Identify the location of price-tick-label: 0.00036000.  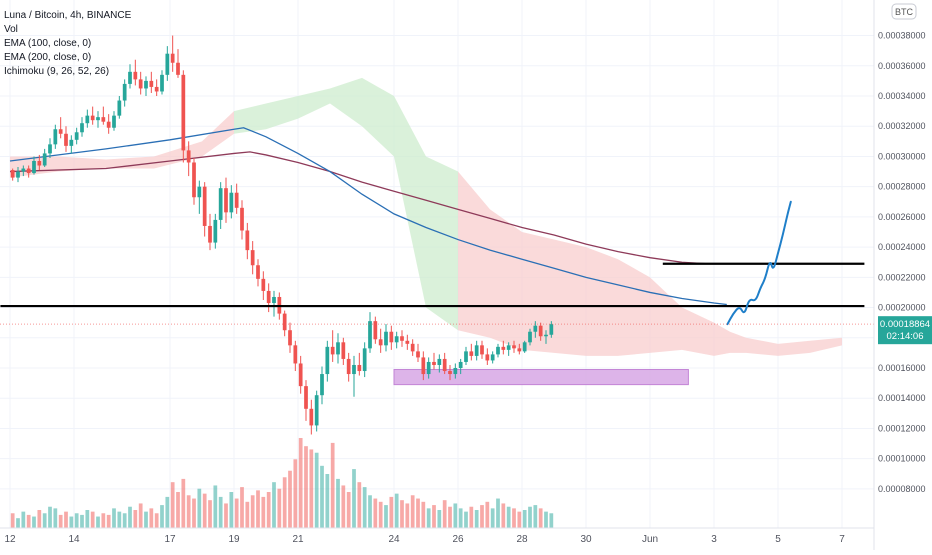
(902, 66).